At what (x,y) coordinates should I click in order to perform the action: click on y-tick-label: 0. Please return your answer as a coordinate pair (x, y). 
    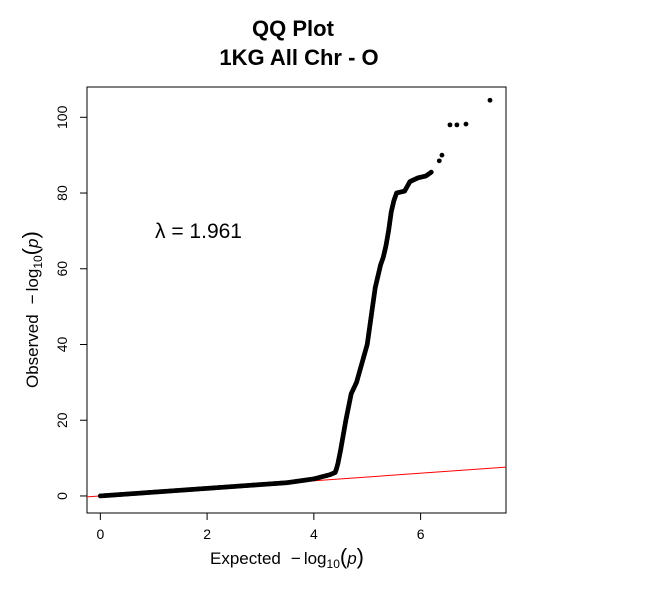
    Looking at the image, I should click on (62, 496).